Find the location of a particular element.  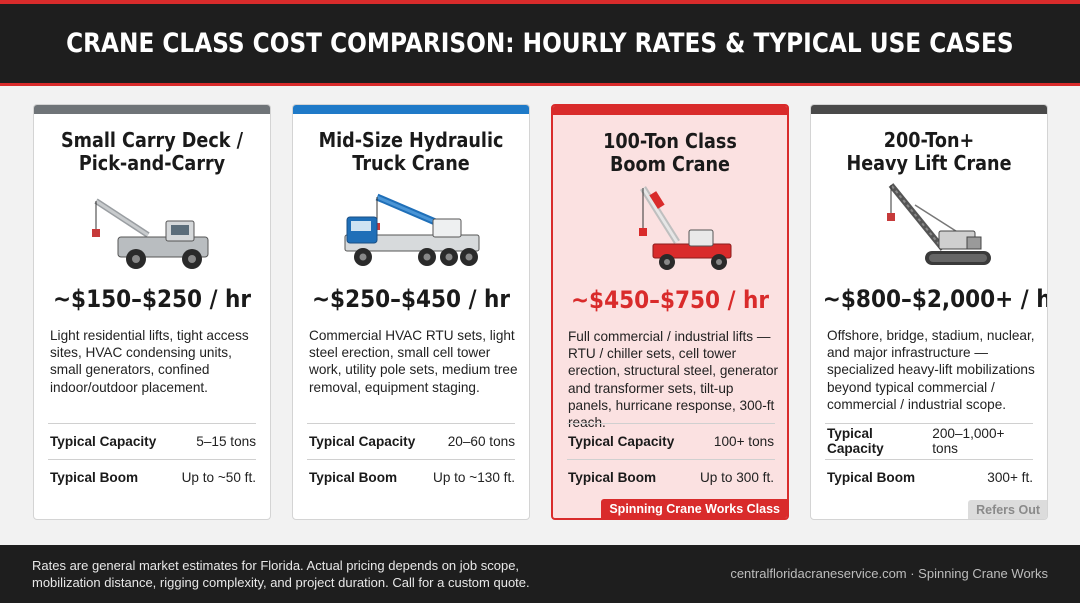

spec-capacity: Typical Capacity 20–60 tons is located at coordinates (412, 441).